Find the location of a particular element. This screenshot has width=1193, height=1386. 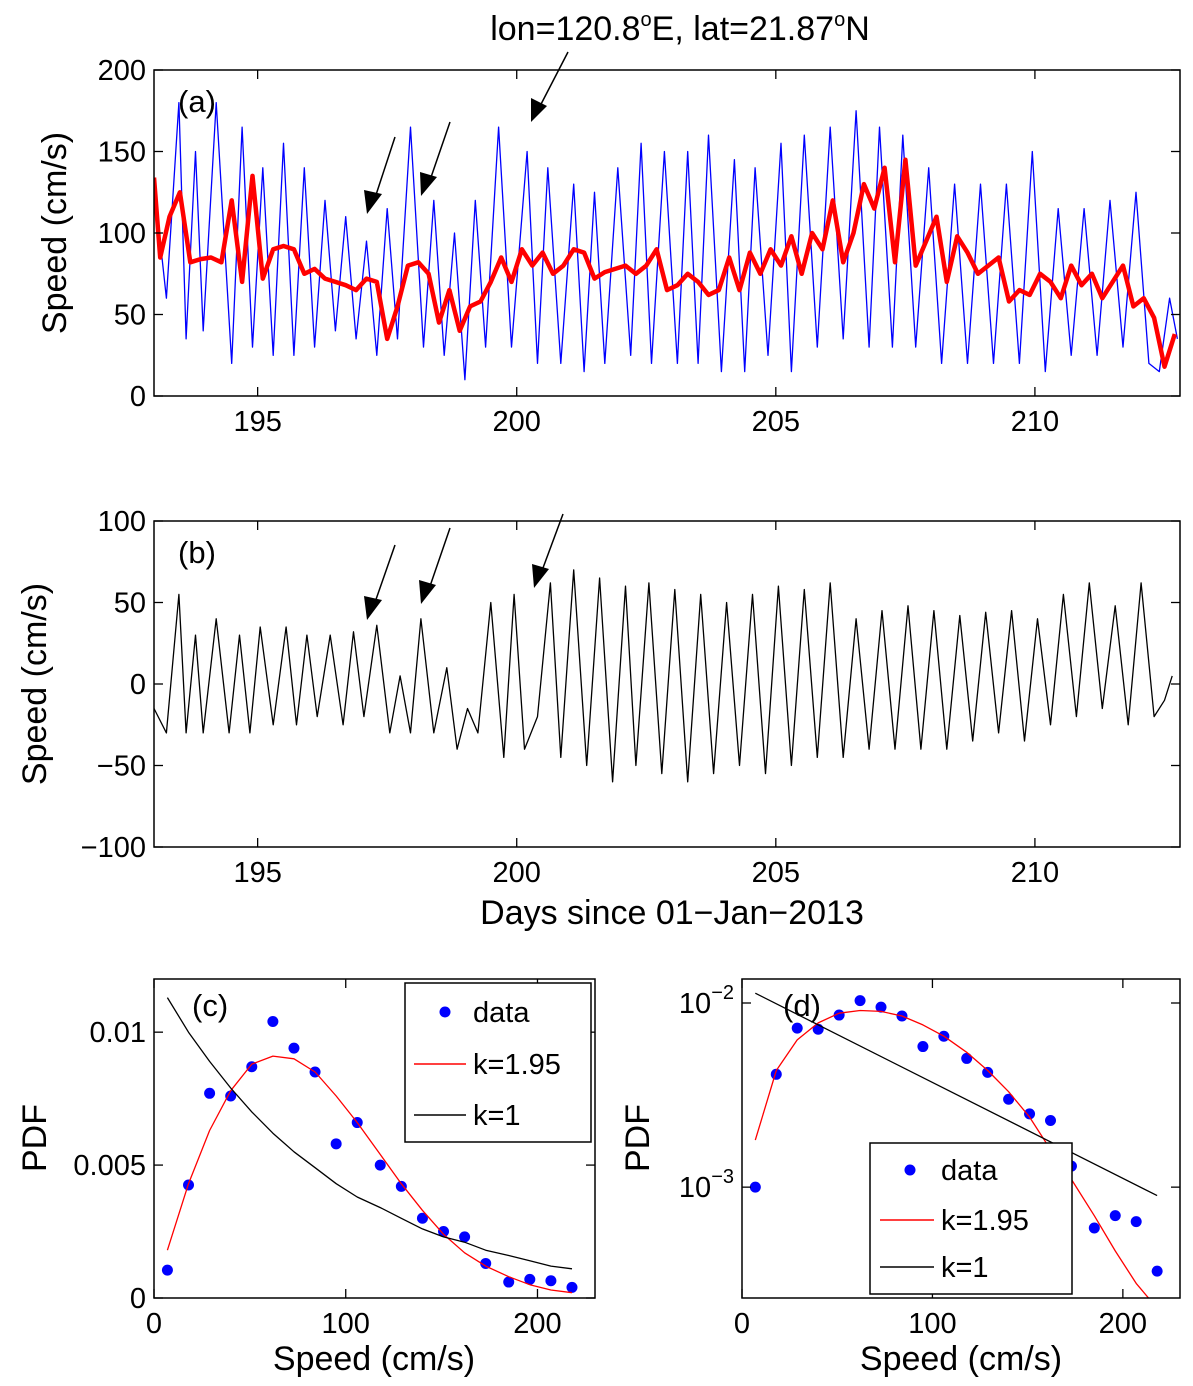

panel-d-xlabel: Speed (cm/s) is located at coordinates (961, 1359).